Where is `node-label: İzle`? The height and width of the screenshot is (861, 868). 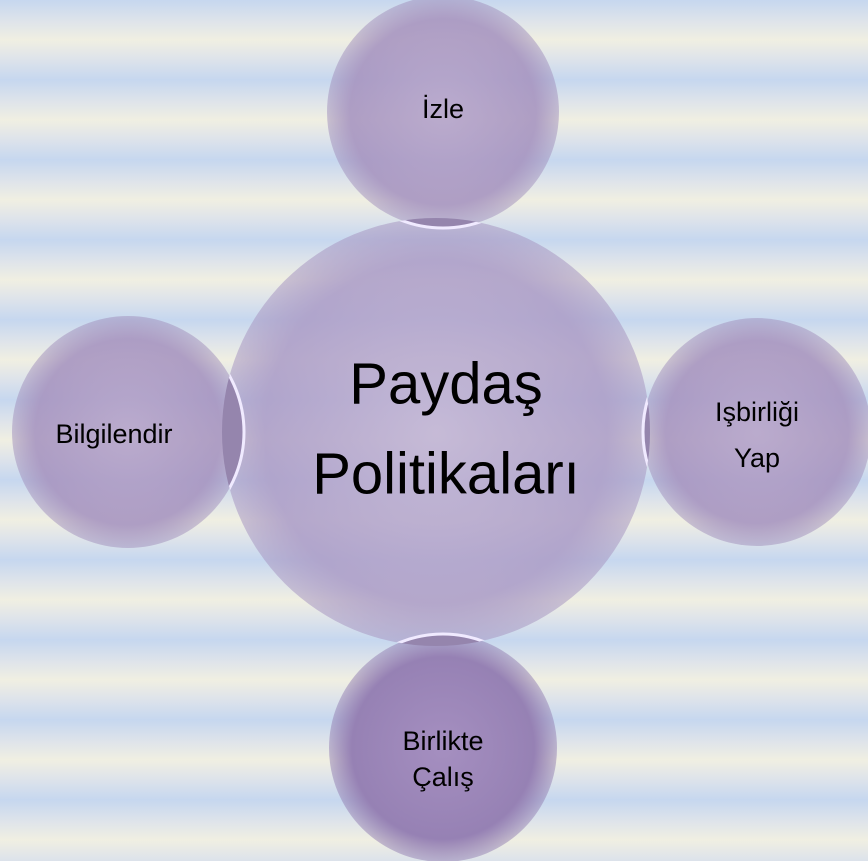 node-label: İzle is located at coordinates (443, 108).